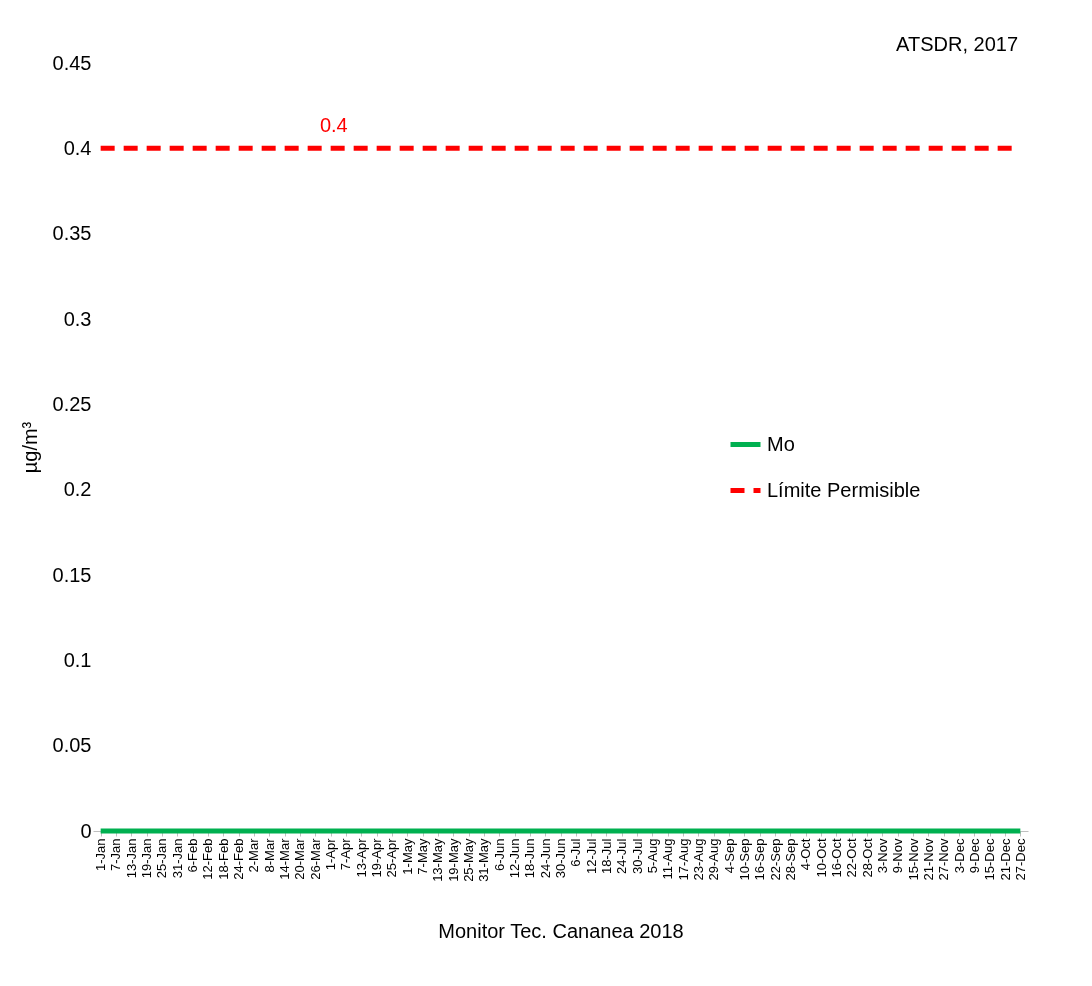 The image size is (1092, 986). Describe the element at coordinates (377, 857) in the screenshot. I see `x-tick-label: 19-Apr` at that location.